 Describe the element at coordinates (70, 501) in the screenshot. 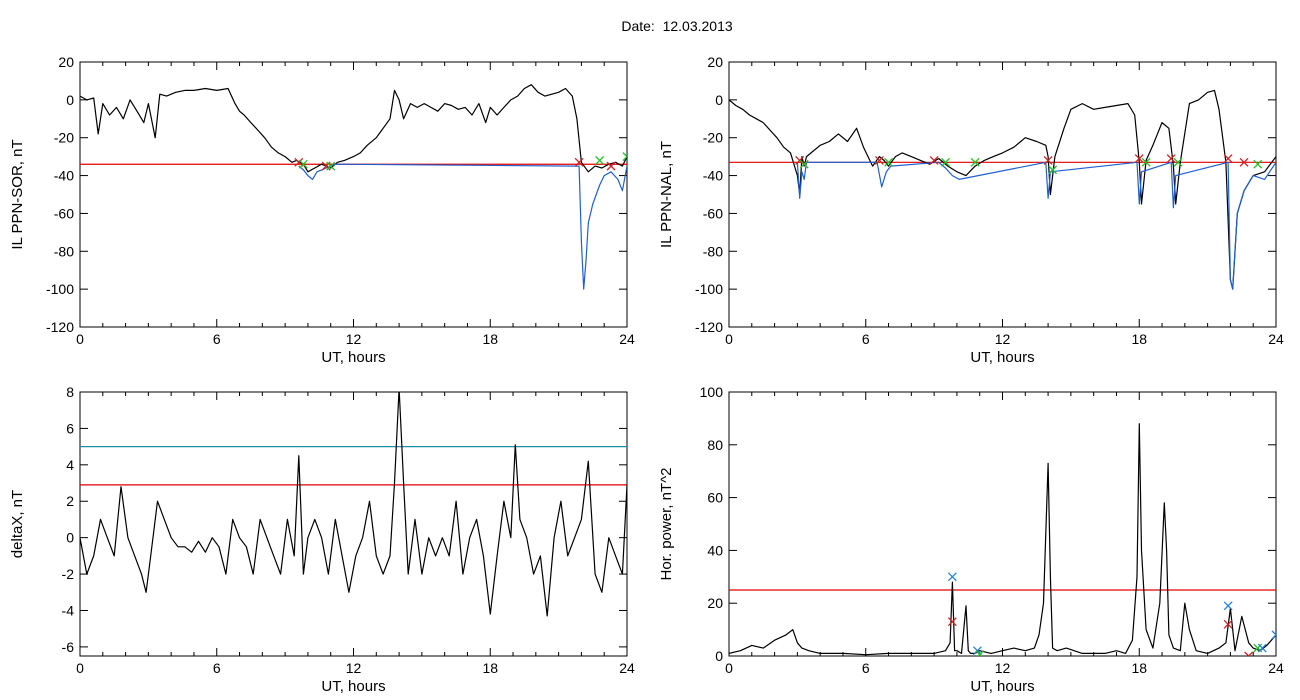

I see `y-tick-label: 2` at that location.